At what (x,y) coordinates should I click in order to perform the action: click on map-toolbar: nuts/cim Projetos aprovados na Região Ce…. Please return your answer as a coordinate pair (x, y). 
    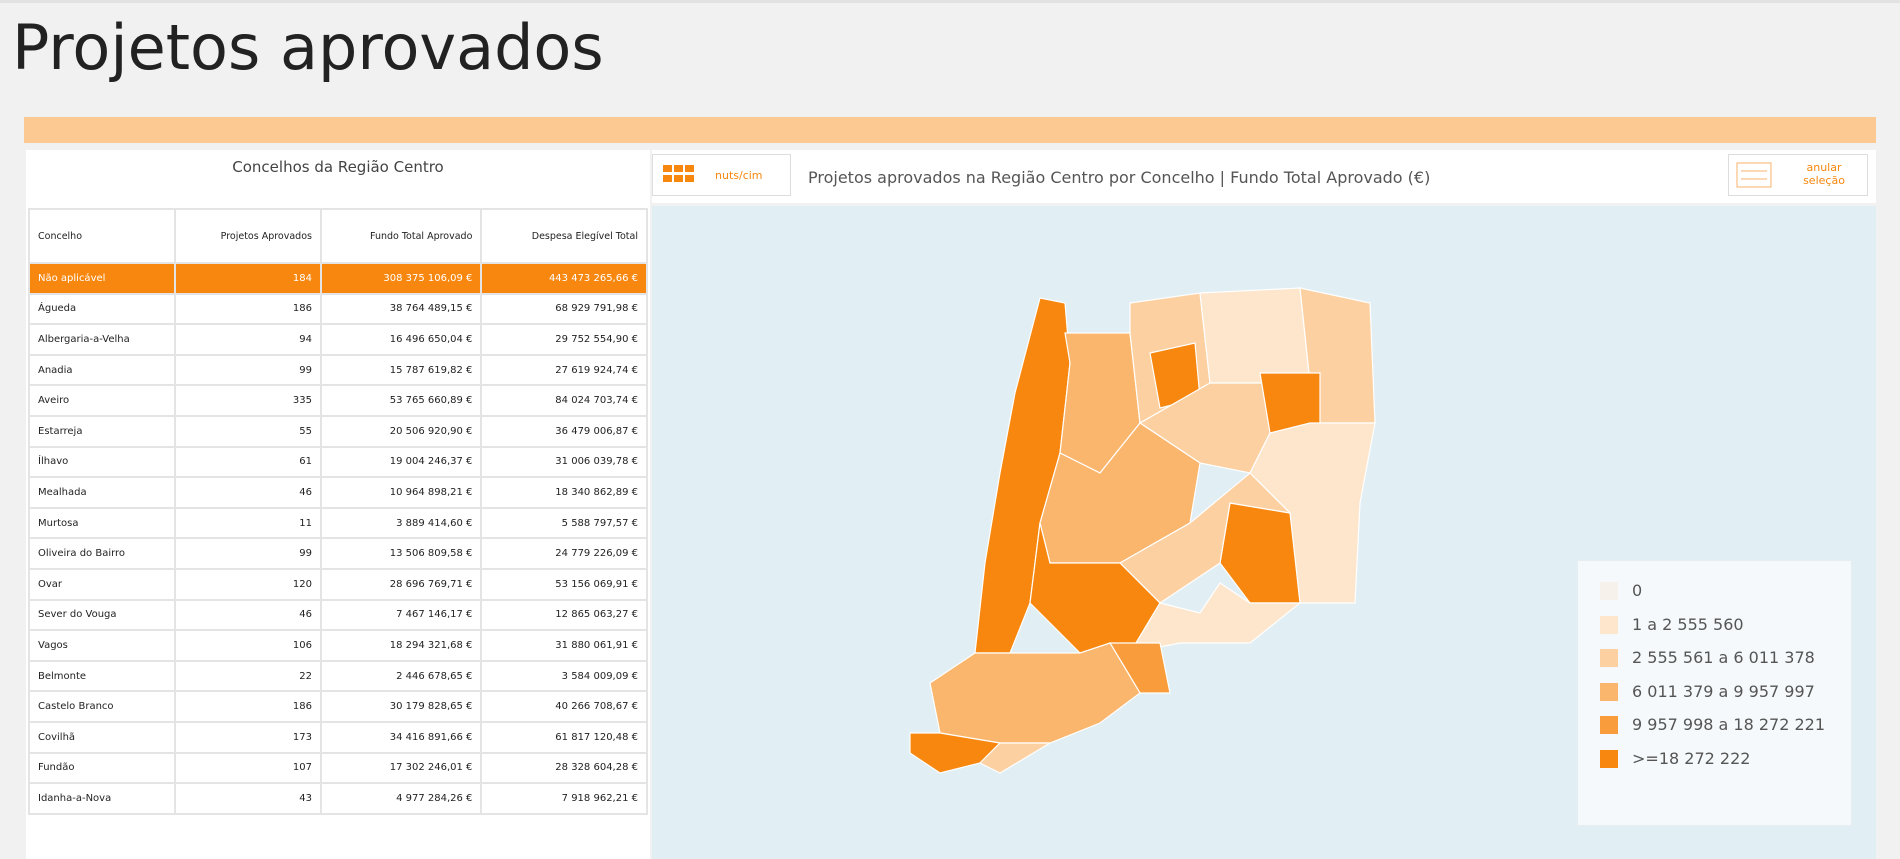
    Looking at the image, I should click on (1264, 176).